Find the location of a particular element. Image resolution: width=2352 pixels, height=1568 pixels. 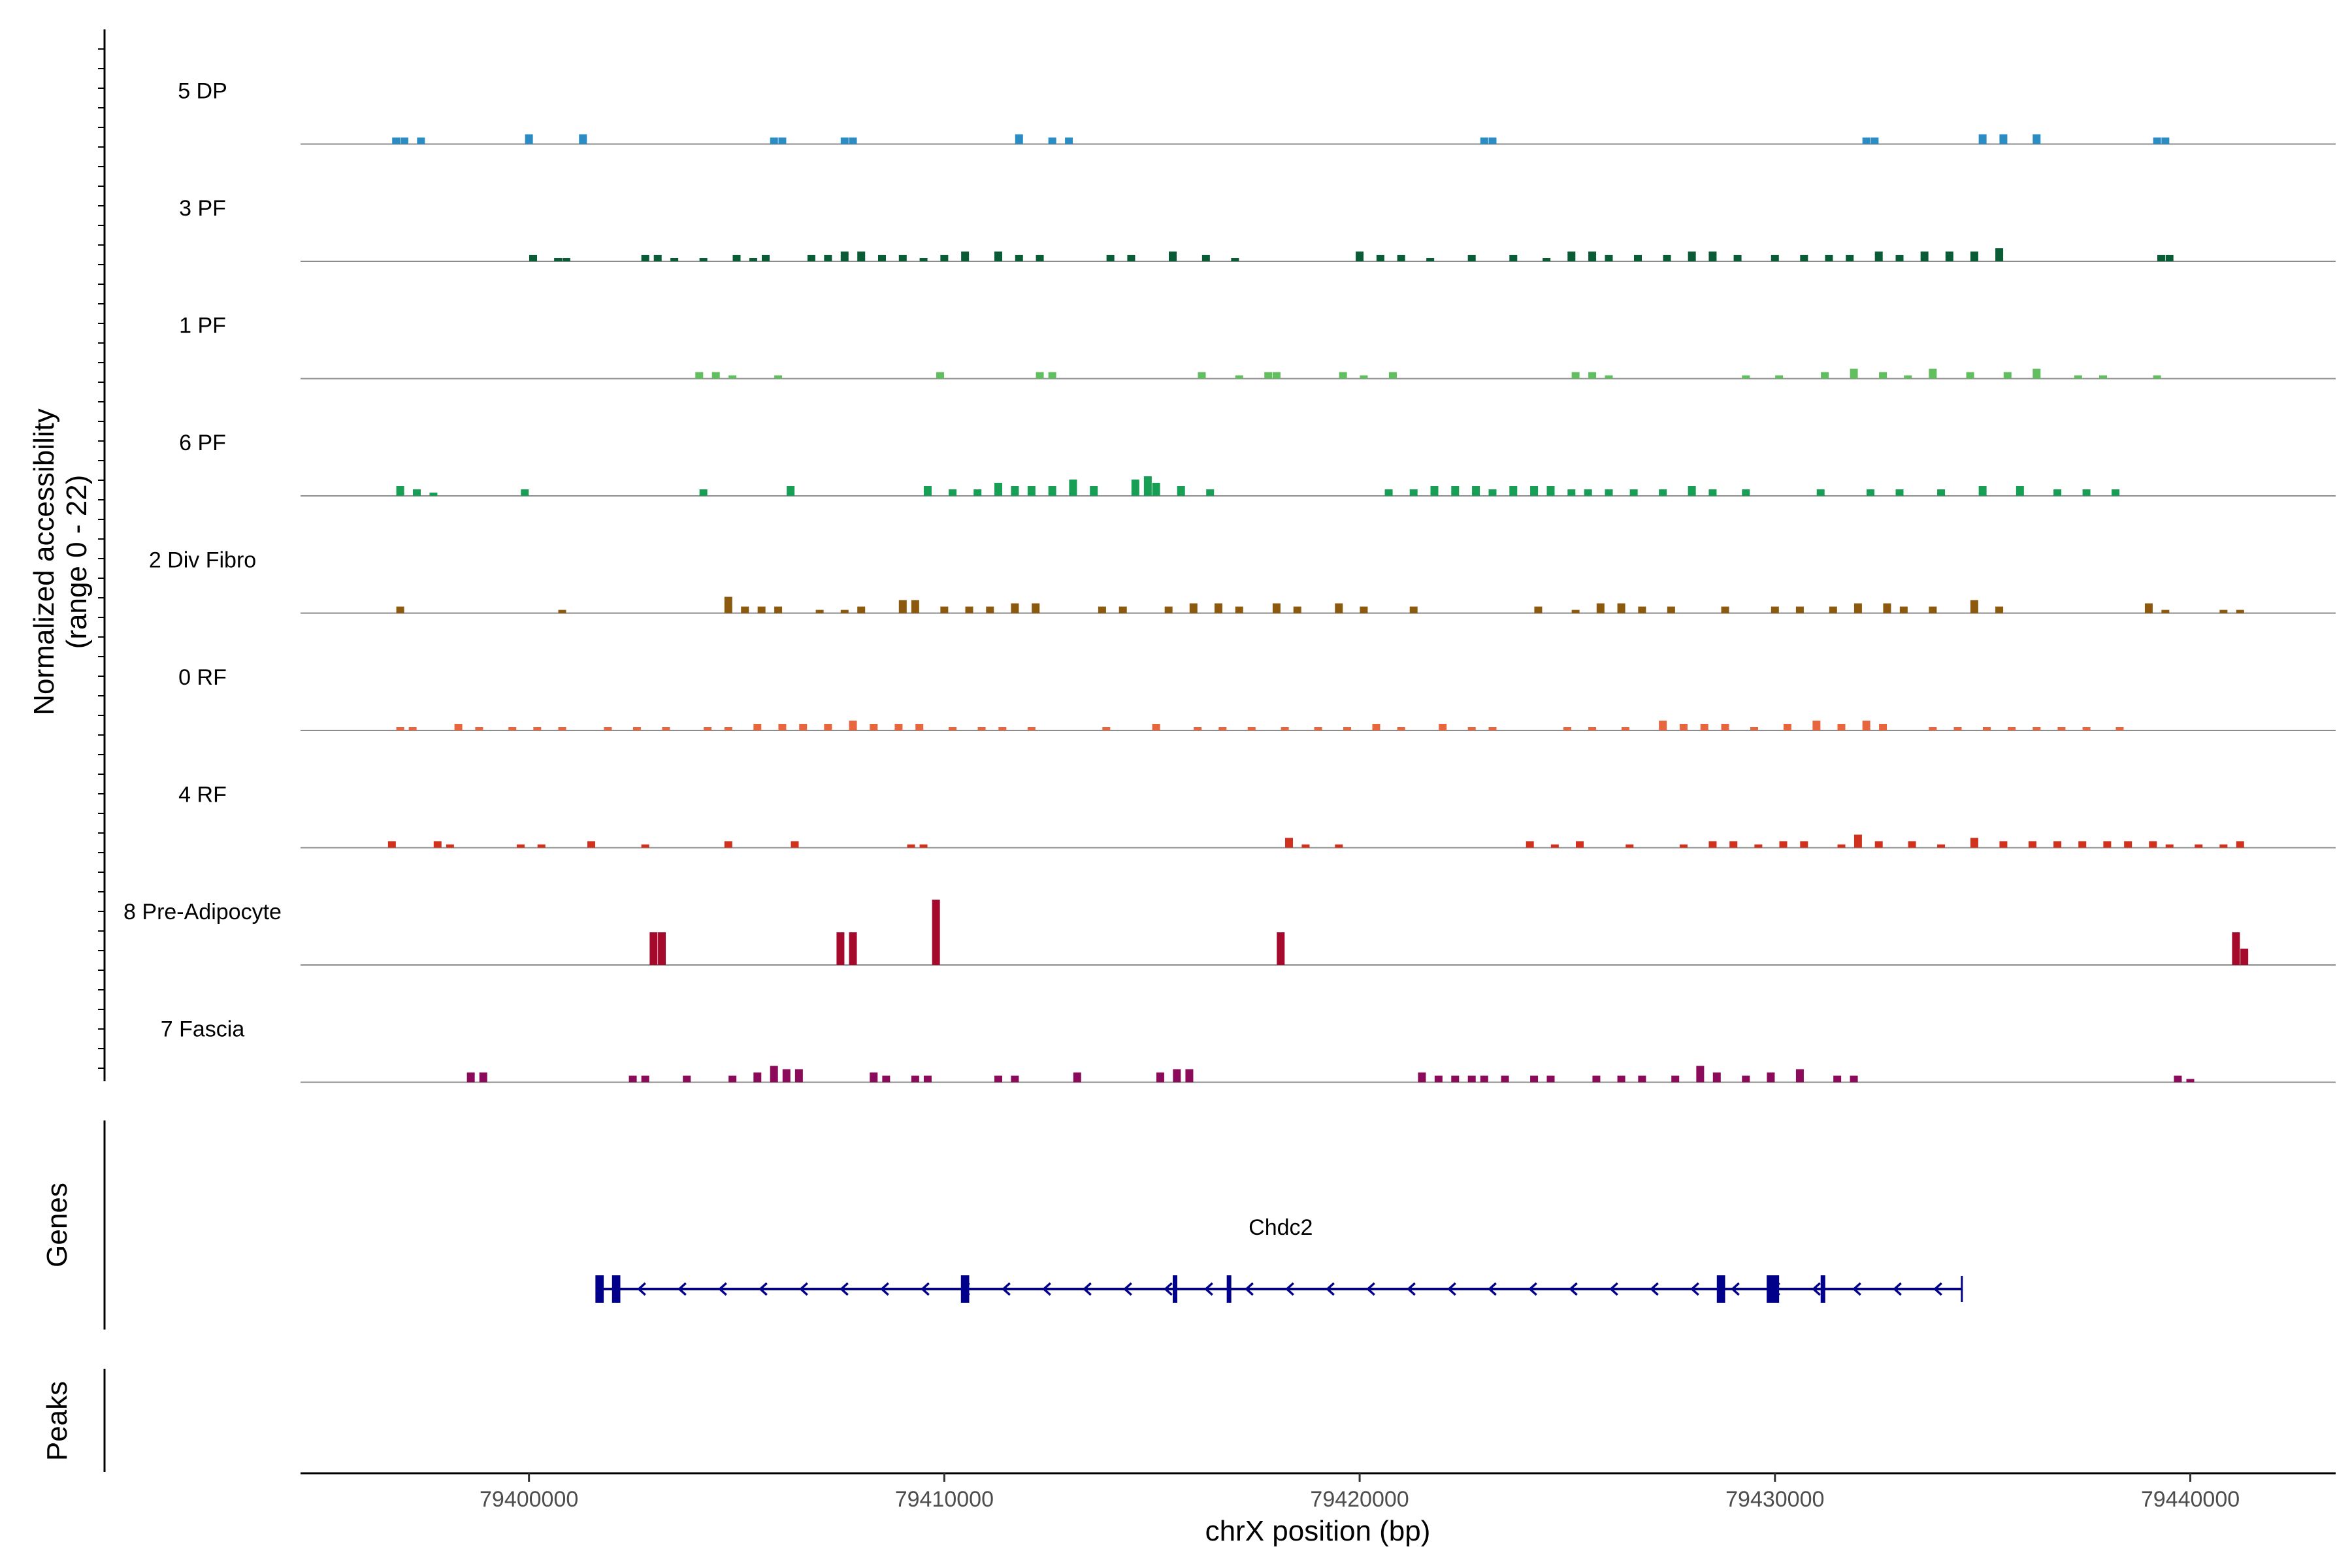

track-6: 0 RF is located at coordinates (1257, 698).